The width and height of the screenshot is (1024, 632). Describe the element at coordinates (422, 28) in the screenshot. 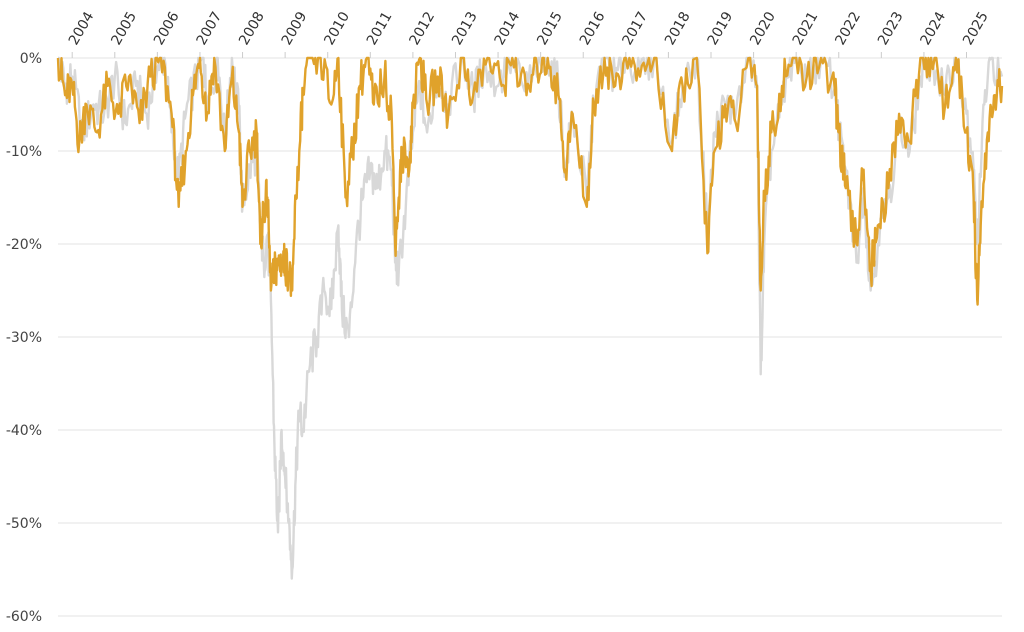

I see `x-tick-label: 2012` at that location.